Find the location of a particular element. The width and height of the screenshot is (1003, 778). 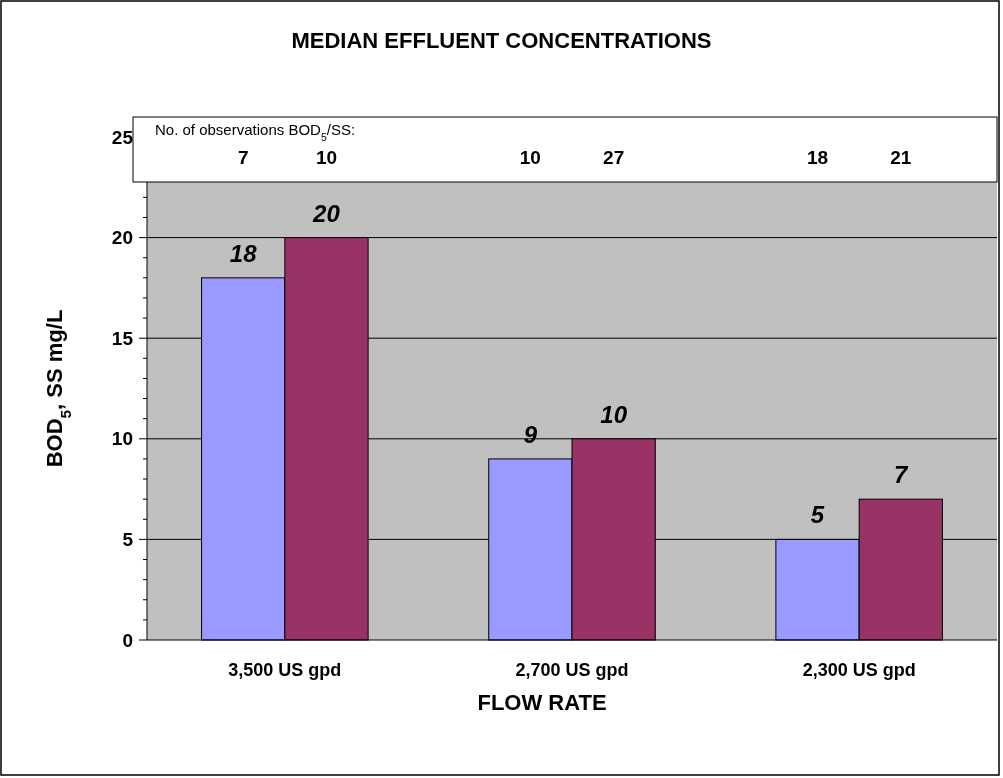

y-tick-label: 25 is located at coordinates (122, 137).